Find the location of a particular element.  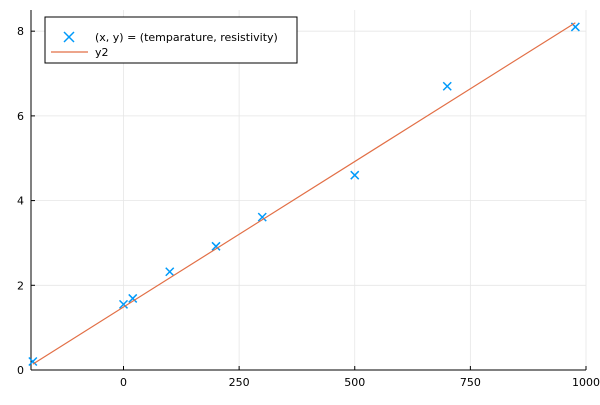

legend-marker-icon is located at coordinates (69, 37).